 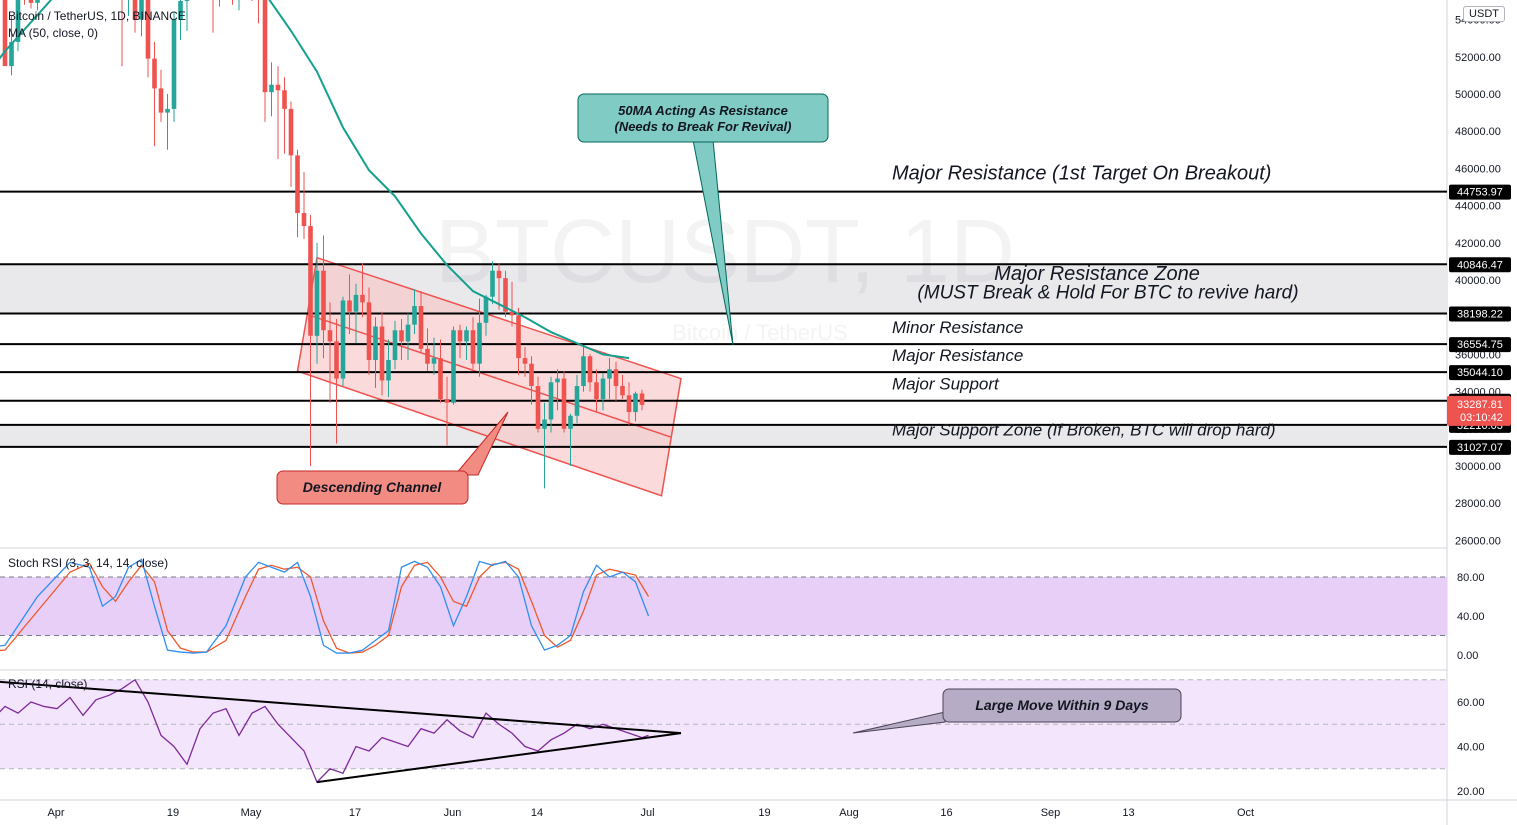 What do you see at coordinates (97, 16) in the screenshot?
I see `symbol-title: Bitcoin / TetherUS, 1D, BINANCE` at bounding box center [97, 16].